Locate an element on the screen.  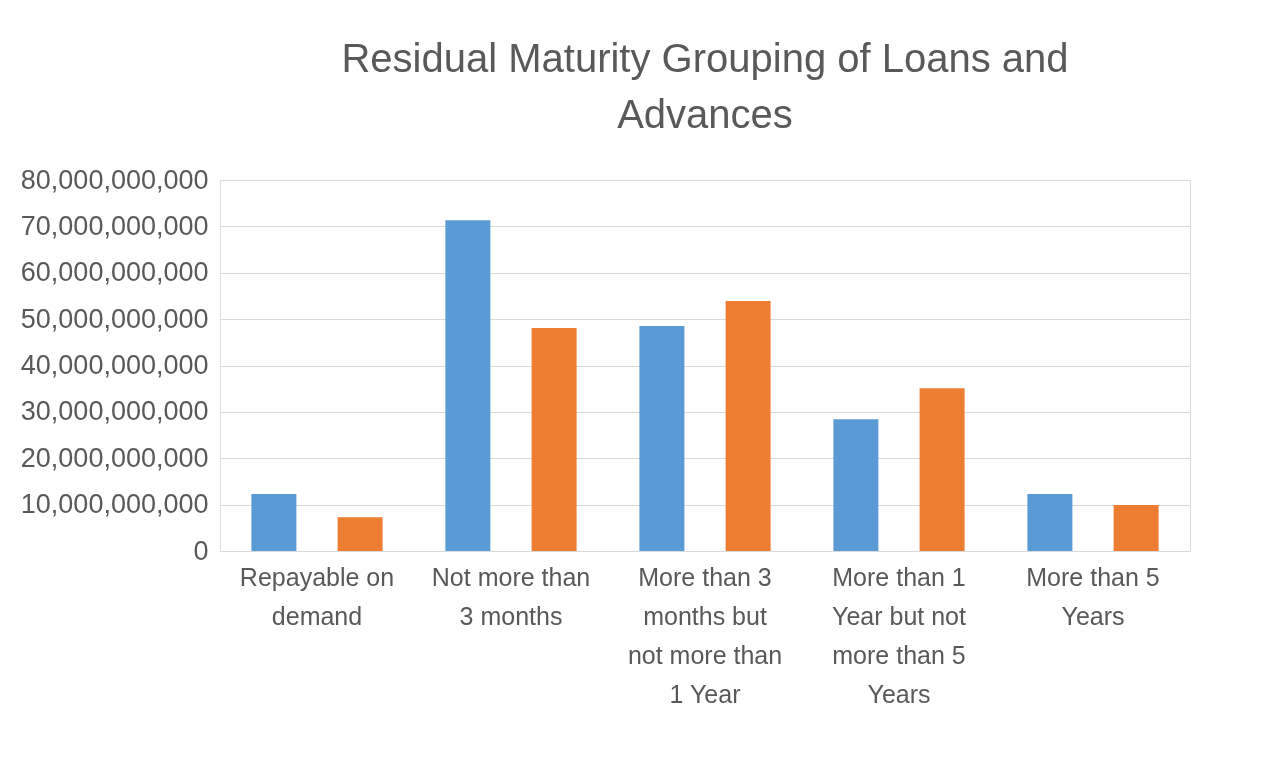
y-tick-label: 20,000,000,000 is located at coordinates (114, 457).